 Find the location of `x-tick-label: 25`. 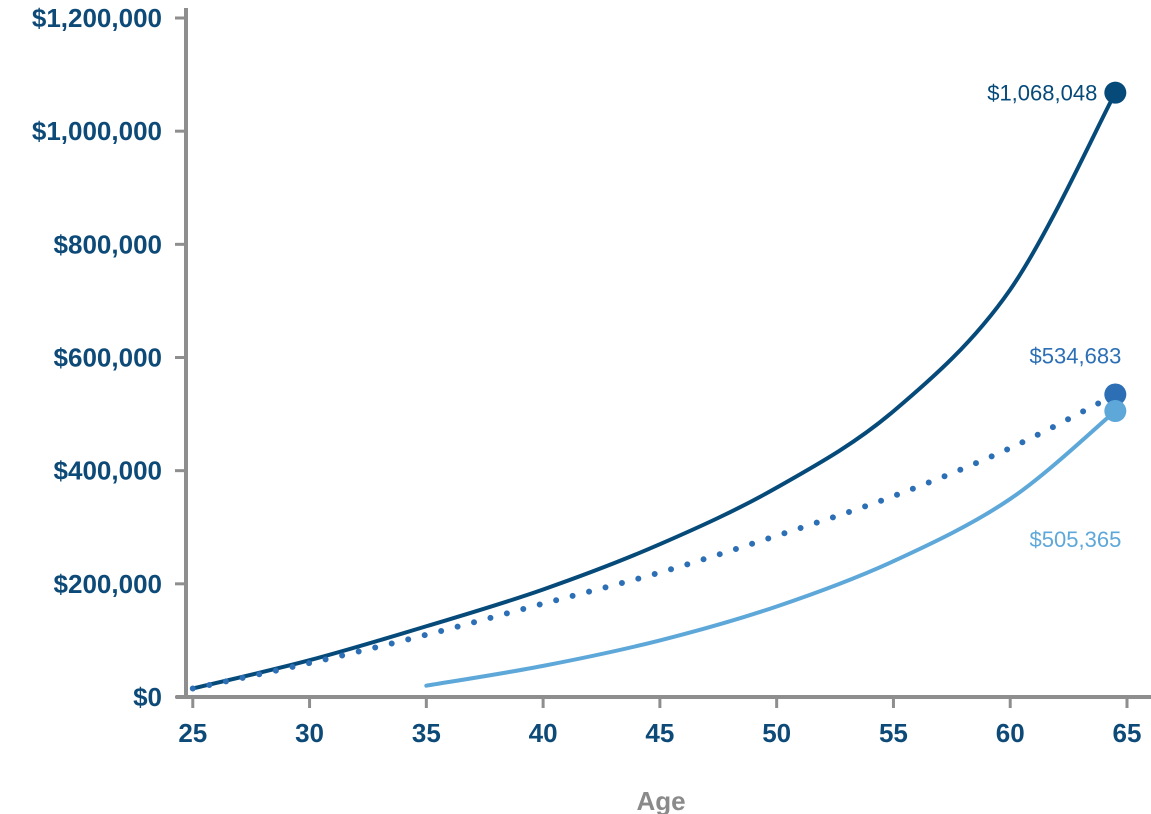

x-tick-label: 25 is located at coordinates (192, 733).